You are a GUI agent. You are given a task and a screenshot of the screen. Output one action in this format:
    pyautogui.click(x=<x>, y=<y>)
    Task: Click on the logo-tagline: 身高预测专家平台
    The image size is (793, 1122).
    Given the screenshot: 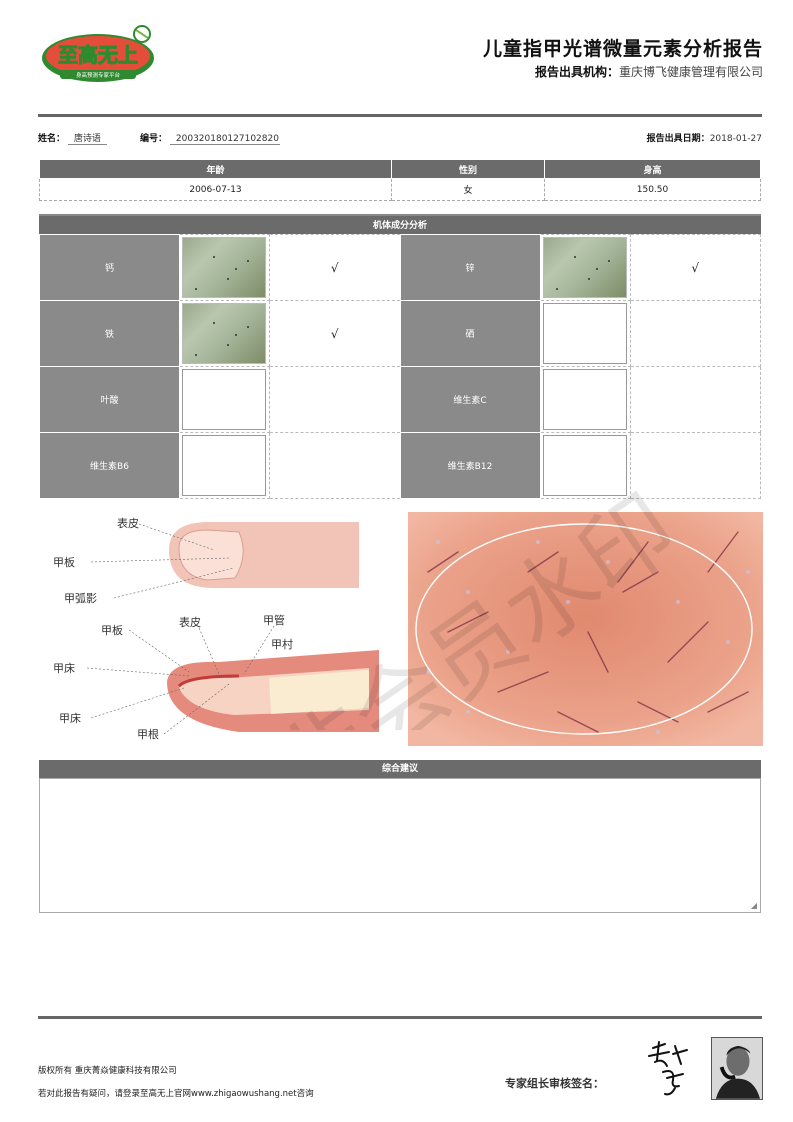 What is the action you would take?
    pyautogui.click(x=98, y=75)
    